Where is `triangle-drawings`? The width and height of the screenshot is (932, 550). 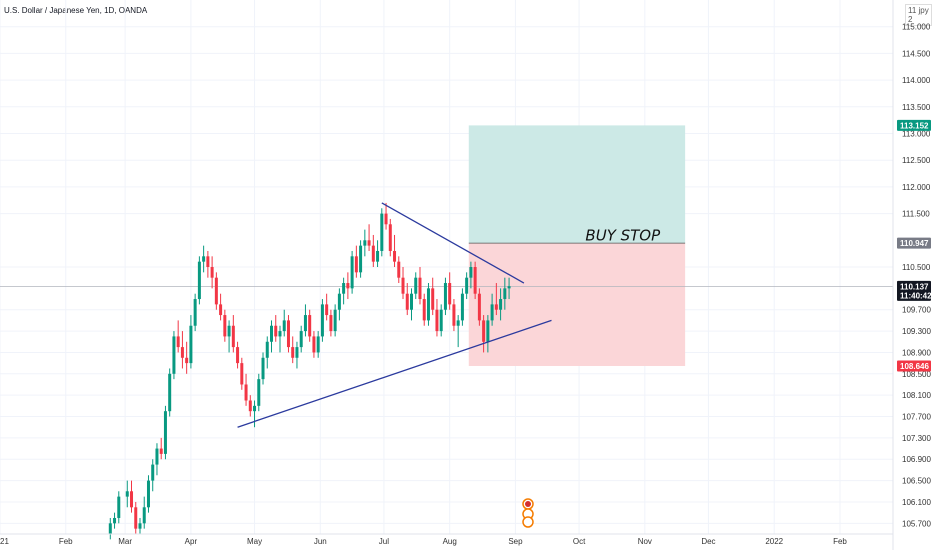
triangle-drawings is located at coordinates (394, 315).